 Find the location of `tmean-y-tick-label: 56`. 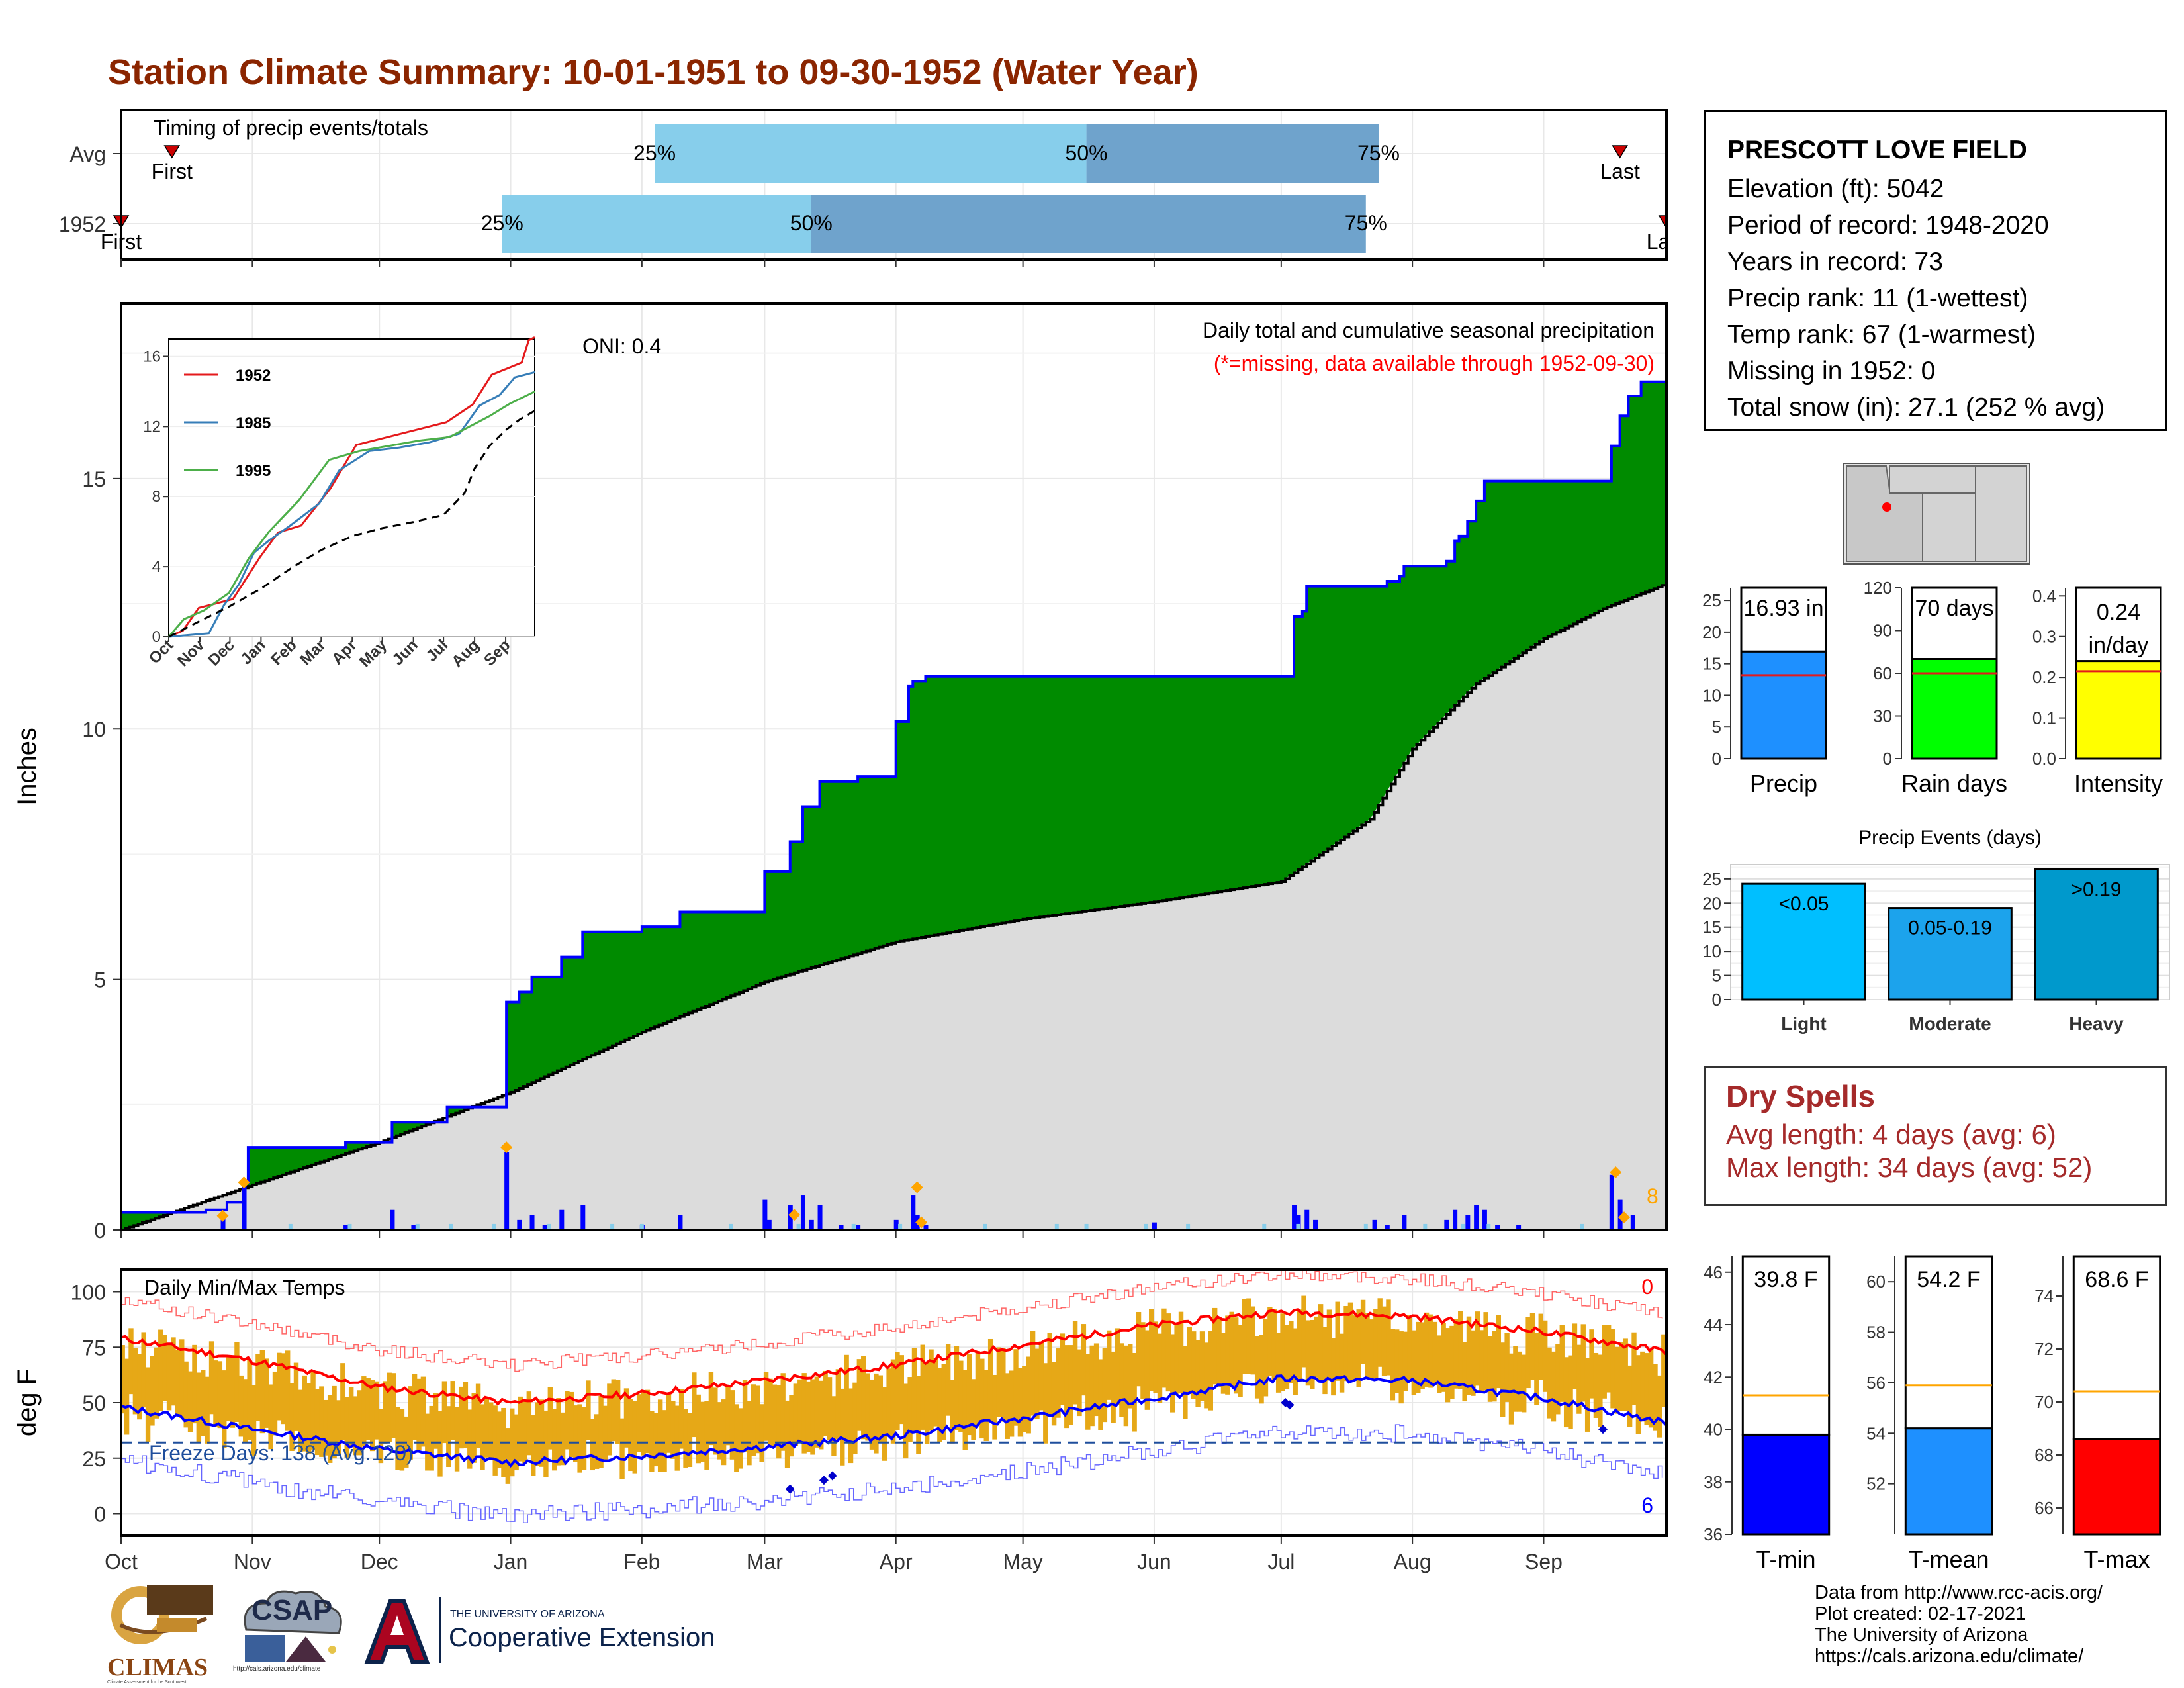

tmean-y-tick-label: 56 is located at coordinates (1876, 1383).